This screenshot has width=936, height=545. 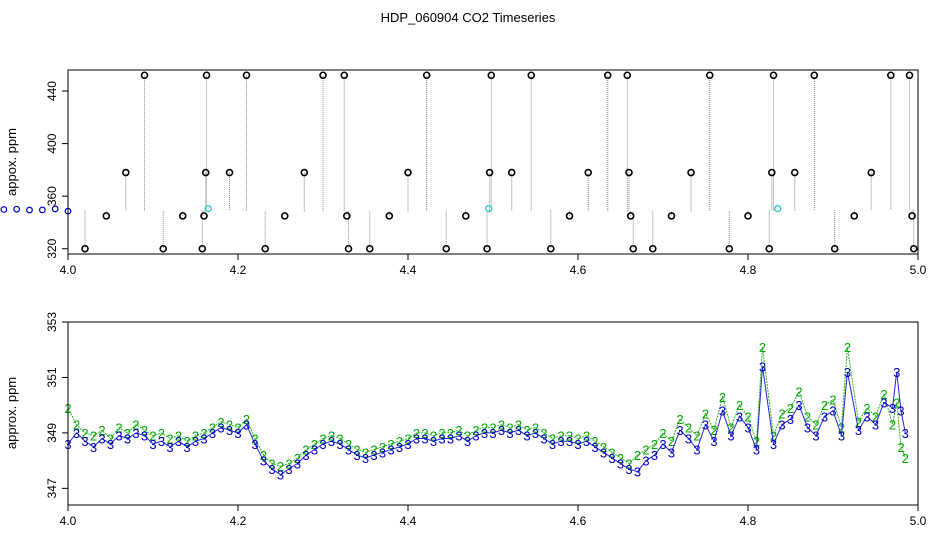 I want to click on baseline-point-alt, so click(x=489, y=208).